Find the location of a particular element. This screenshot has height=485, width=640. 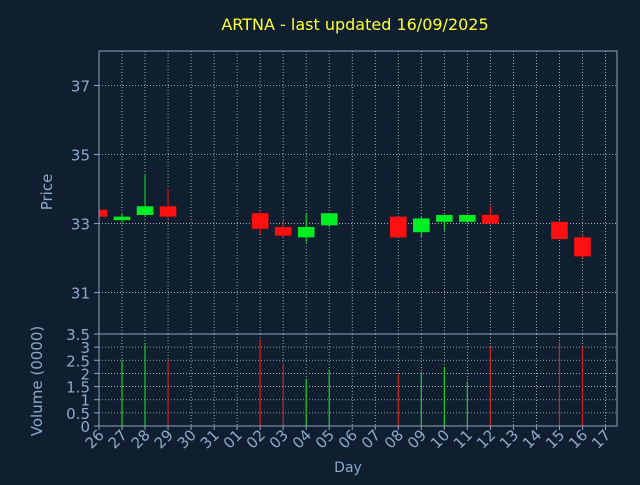

volume-tick-label: 1 is located at coordinates (85, 401).